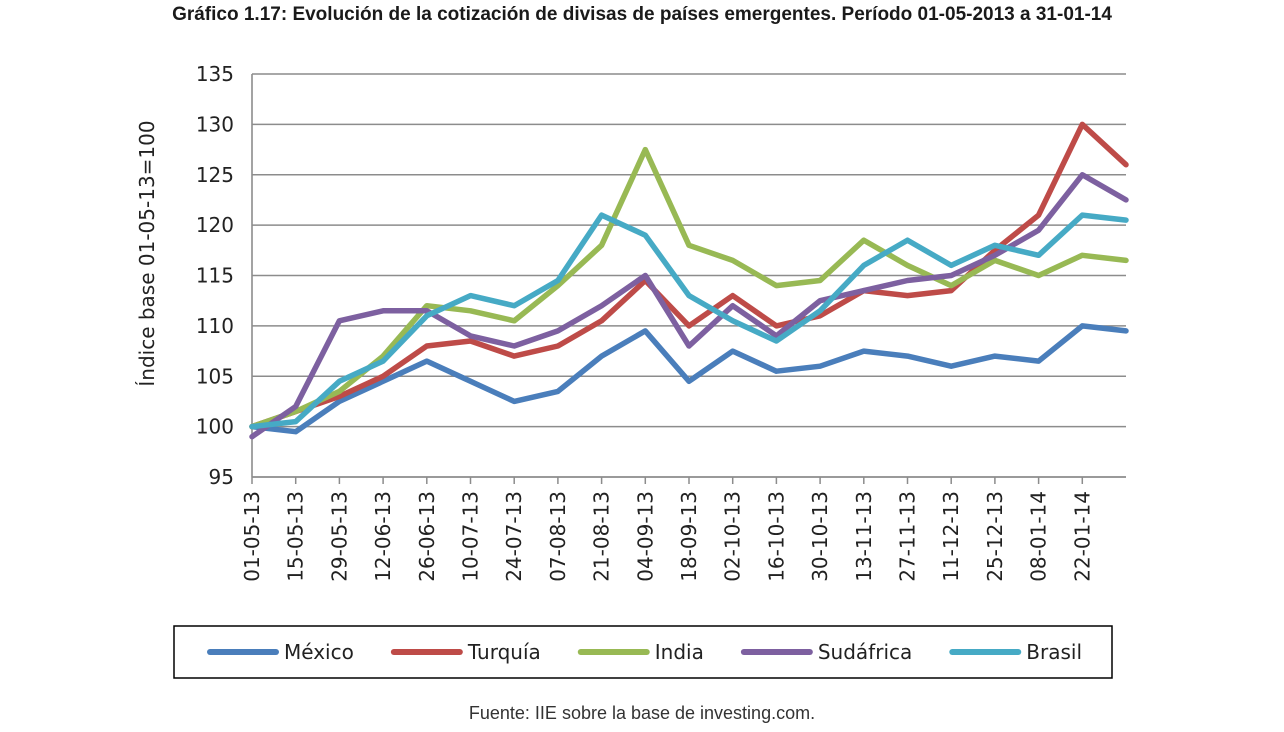 The image size is (1284, 732). I want to click on y-axis-label: Índice base 01-05-13=100, so click(147, 253).